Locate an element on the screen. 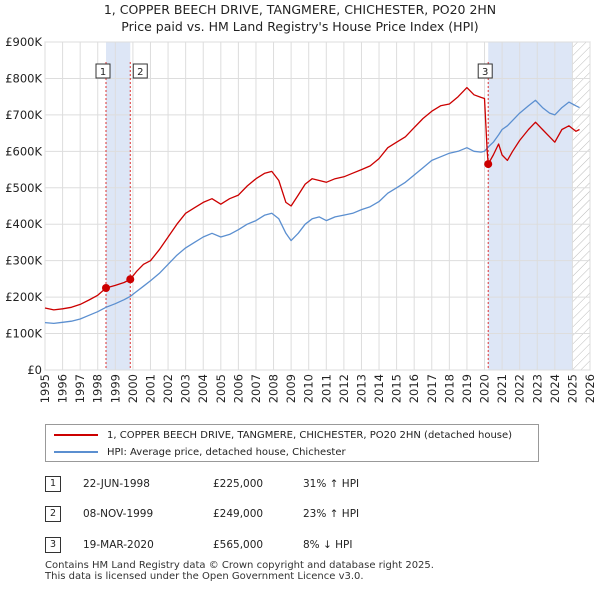  x-tick-label: 2024 is located at coordinates (555, 388).